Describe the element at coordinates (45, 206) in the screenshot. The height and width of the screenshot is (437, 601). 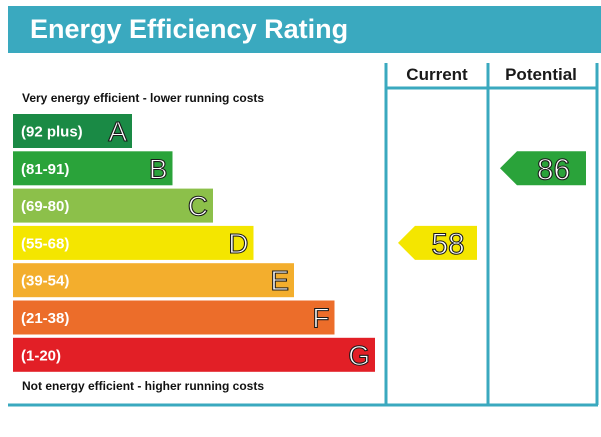
I see `band-range-c: (69-80)` at that location.